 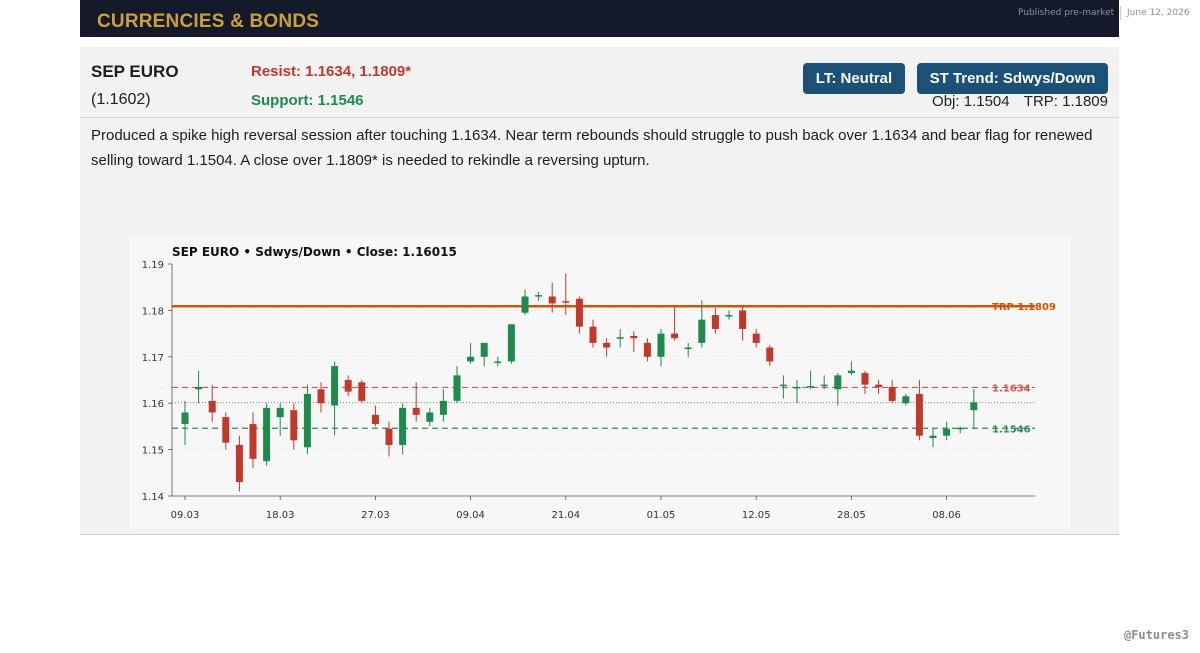 What do you see at coordinates (599, 18) in the screenshot?
I see `top-bar: CURRENCIES & BONDS` at bounding box center [599, 18].